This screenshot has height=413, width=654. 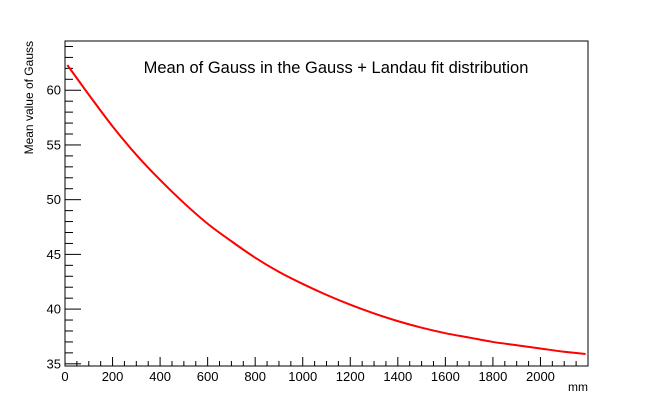 What do you see at coordinates (255, 376) in the screenshot?
I see `x-tick-label: 800` at bounding box center [255, 376].